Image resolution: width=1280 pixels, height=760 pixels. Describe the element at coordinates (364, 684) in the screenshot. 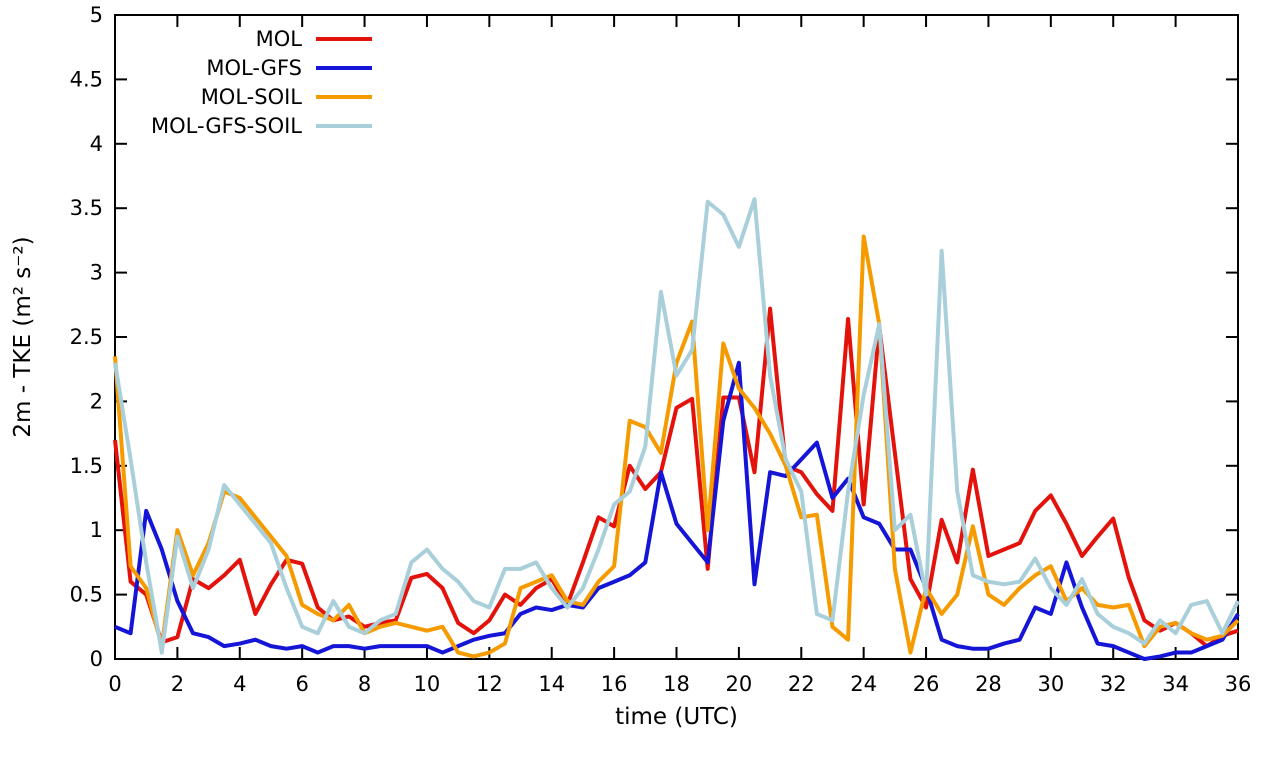

I see `svg-text: 8` at that location.